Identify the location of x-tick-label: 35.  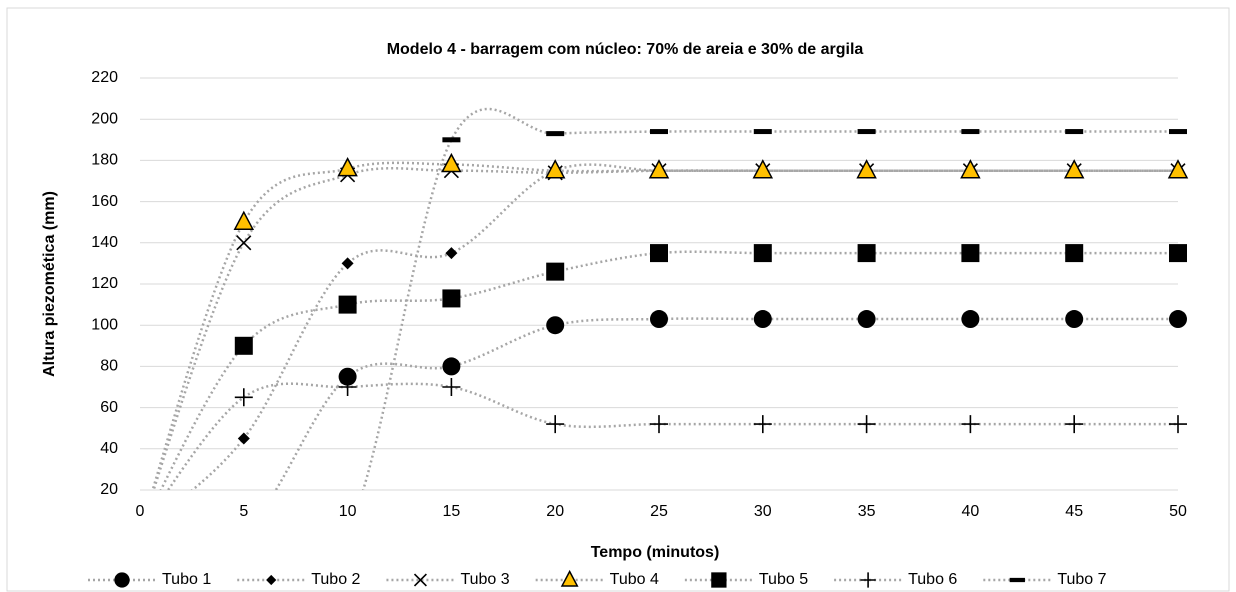
(867, 511).